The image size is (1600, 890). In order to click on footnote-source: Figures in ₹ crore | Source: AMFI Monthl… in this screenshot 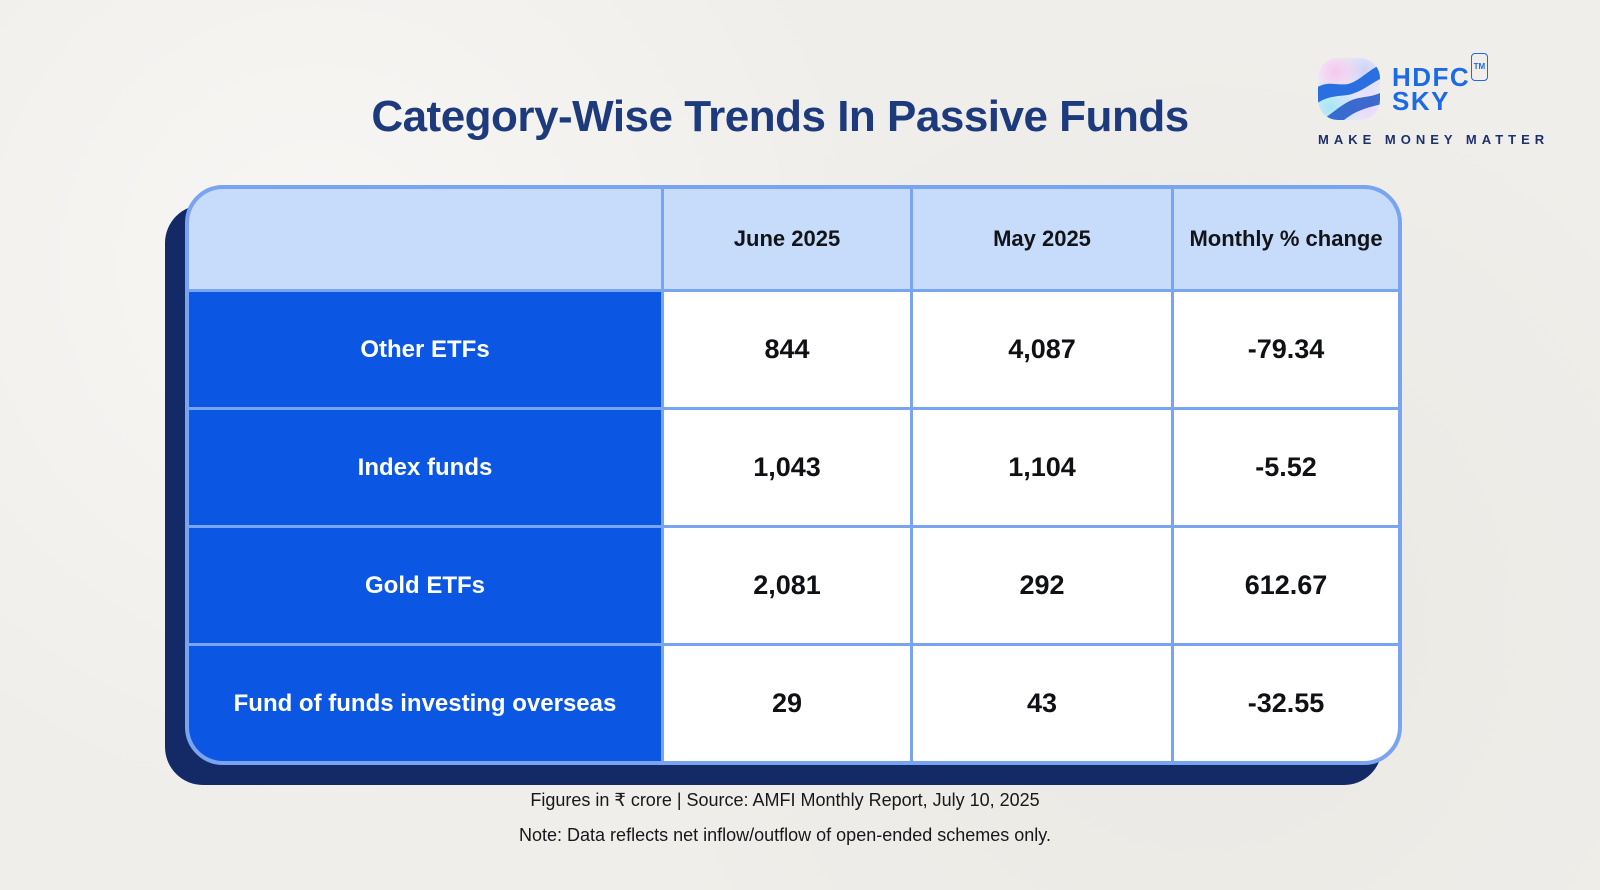, I will do `click(785, 800)`.